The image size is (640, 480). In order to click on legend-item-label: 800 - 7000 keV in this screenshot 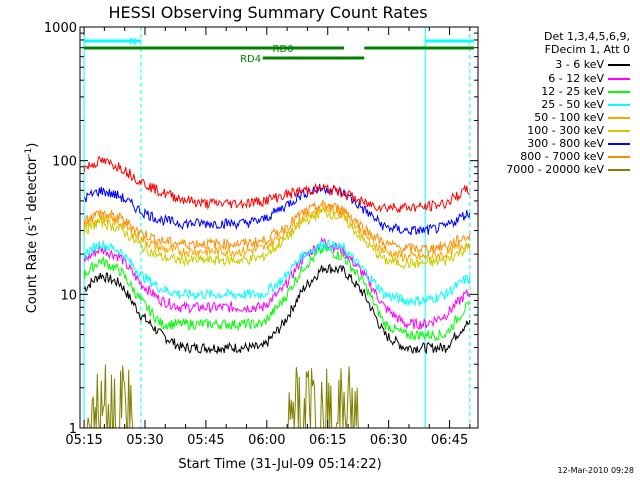, I will do `click(562, 156)`.